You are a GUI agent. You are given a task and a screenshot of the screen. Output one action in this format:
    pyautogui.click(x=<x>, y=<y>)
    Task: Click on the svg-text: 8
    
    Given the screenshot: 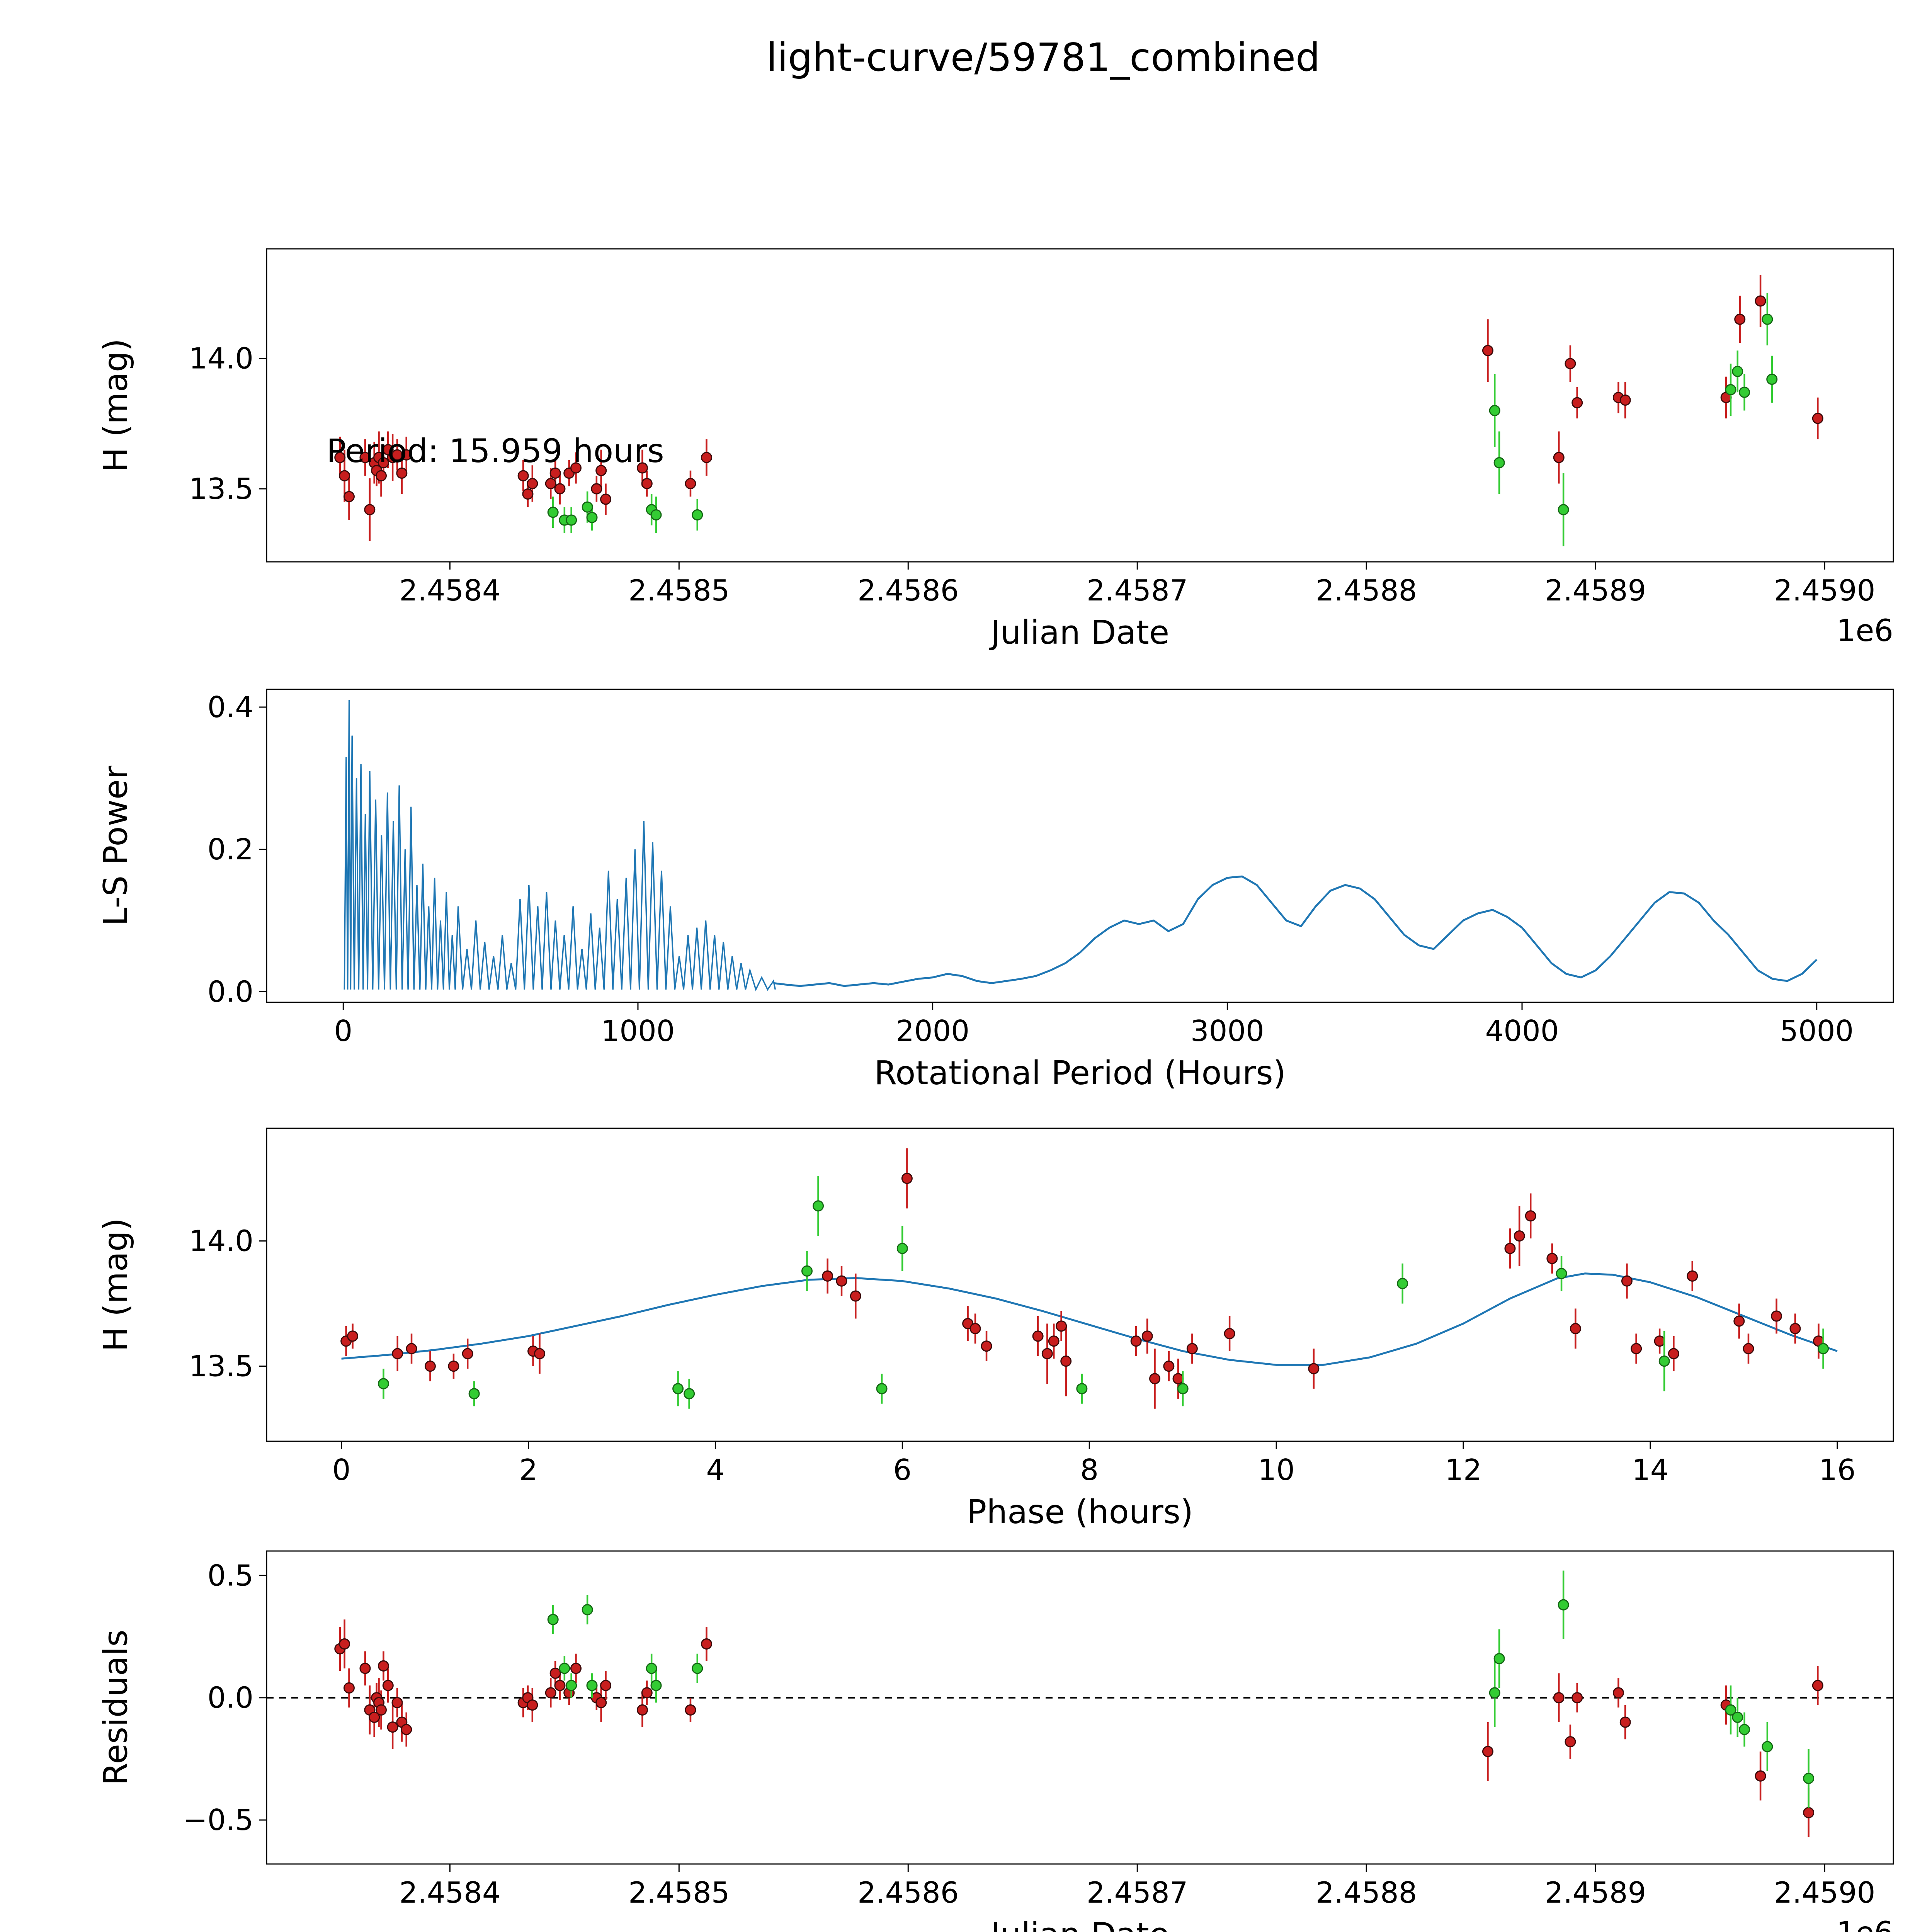 What is the action you would take?
    pyautogui.click(x=1090, y=1470)
    